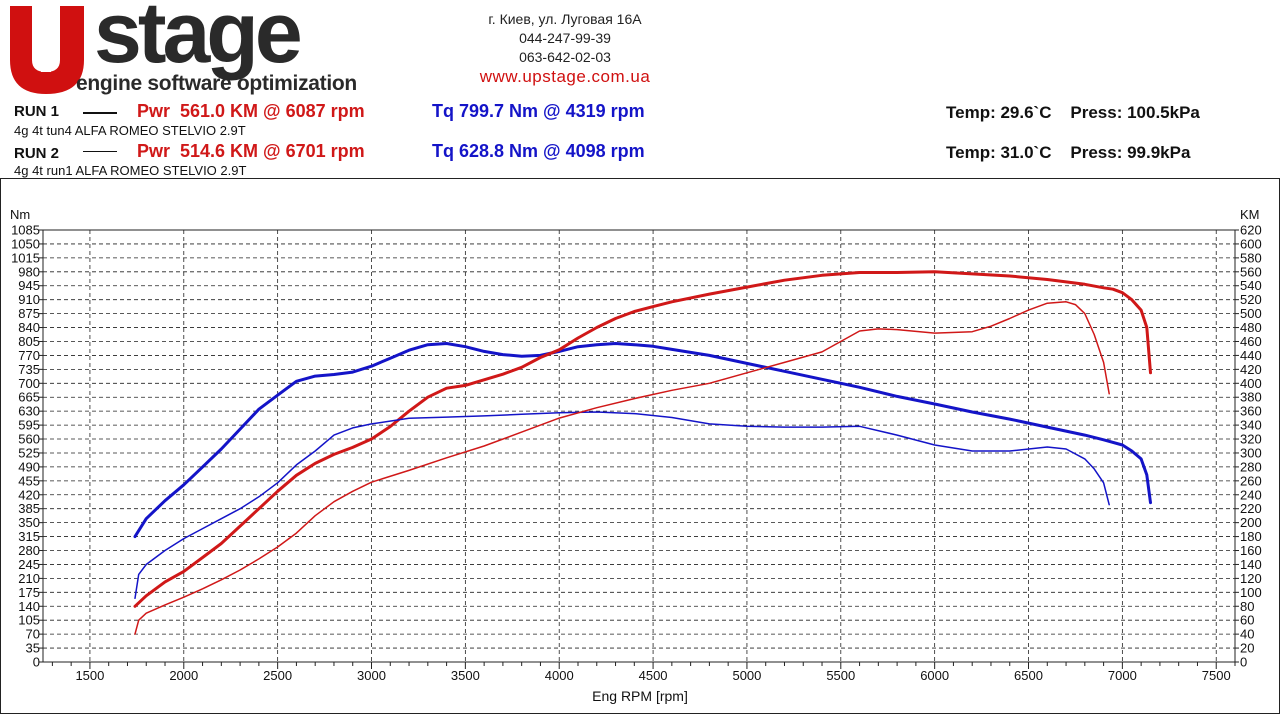 The width and height of the screenshot is (1280, 720). I want to click on y-left-tick-label: 140, so click(29, 606).